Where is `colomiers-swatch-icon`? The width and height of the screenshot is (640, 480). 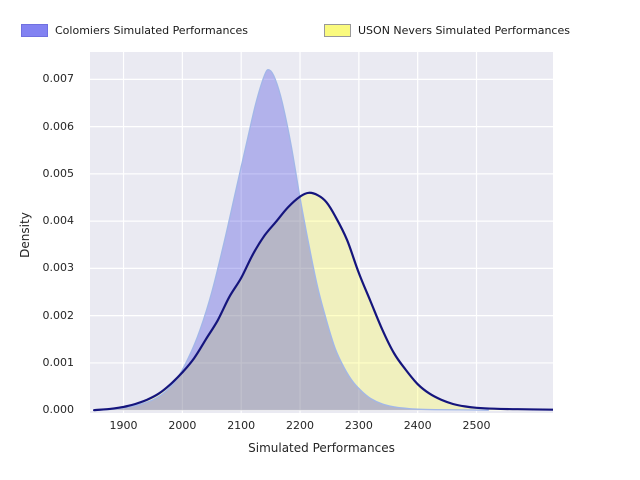
colomiers-swatch-icon is located at coordinates (34, 30).